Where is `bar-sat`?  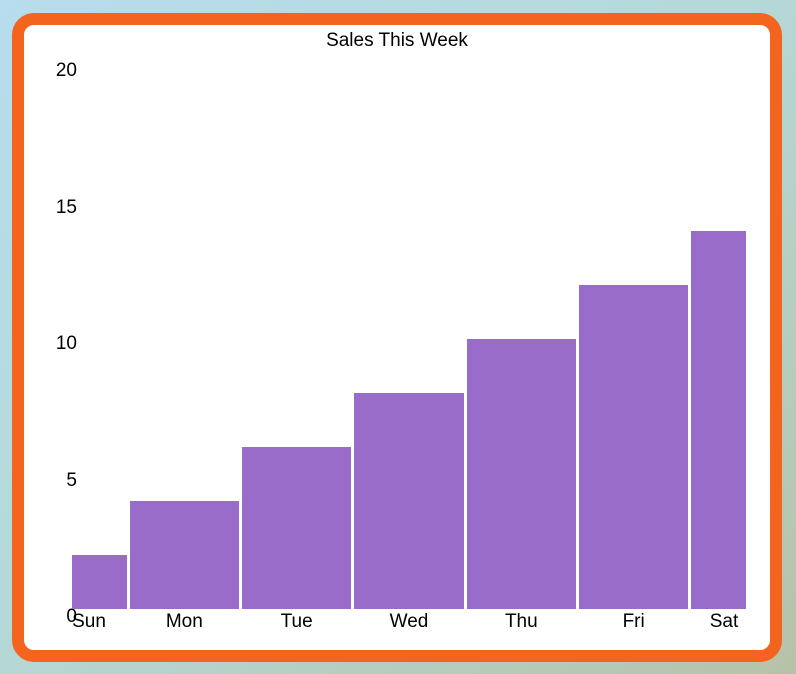 bar-sat is located at coordinates (718, 420).